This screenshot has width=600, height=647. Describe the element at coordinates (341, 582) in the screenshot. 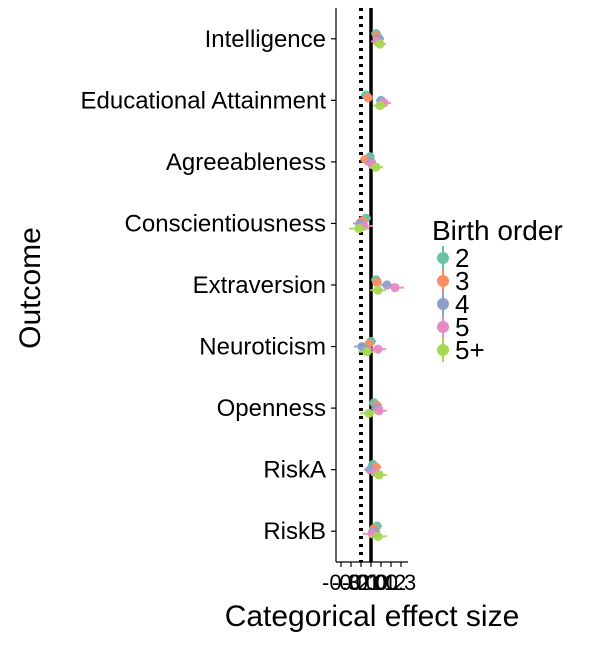

I see `x-tick-label: -0.3` at that location.